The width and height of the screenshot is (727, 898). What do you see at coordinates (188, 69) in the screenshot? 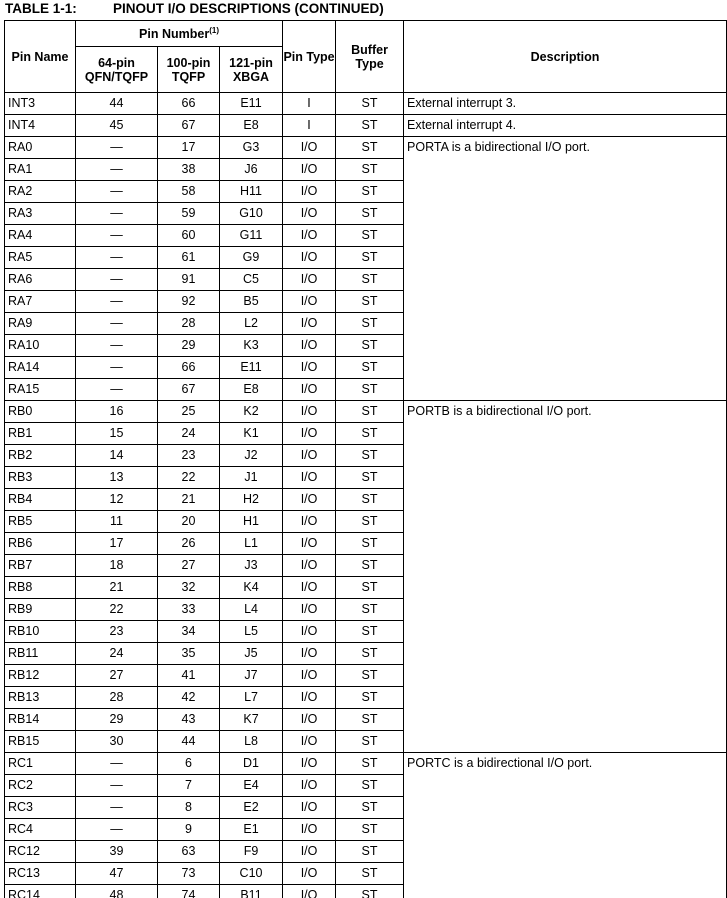
I see `header-100-pin: 100-pin TQFP` at bounding box center [188, 69].